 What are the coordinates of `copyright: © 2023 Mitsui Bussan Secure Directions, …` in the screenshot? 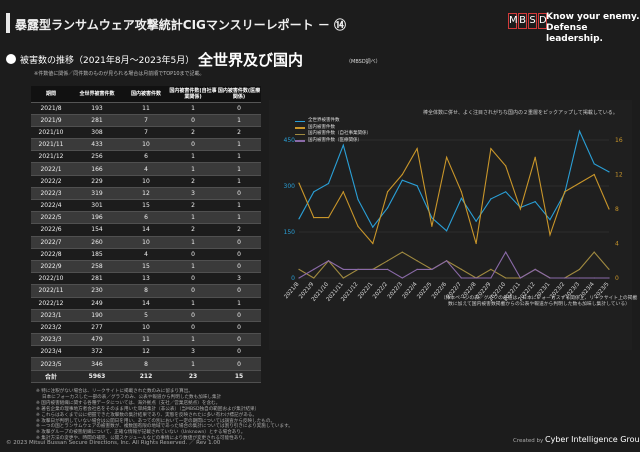 It's located at (113, 443).